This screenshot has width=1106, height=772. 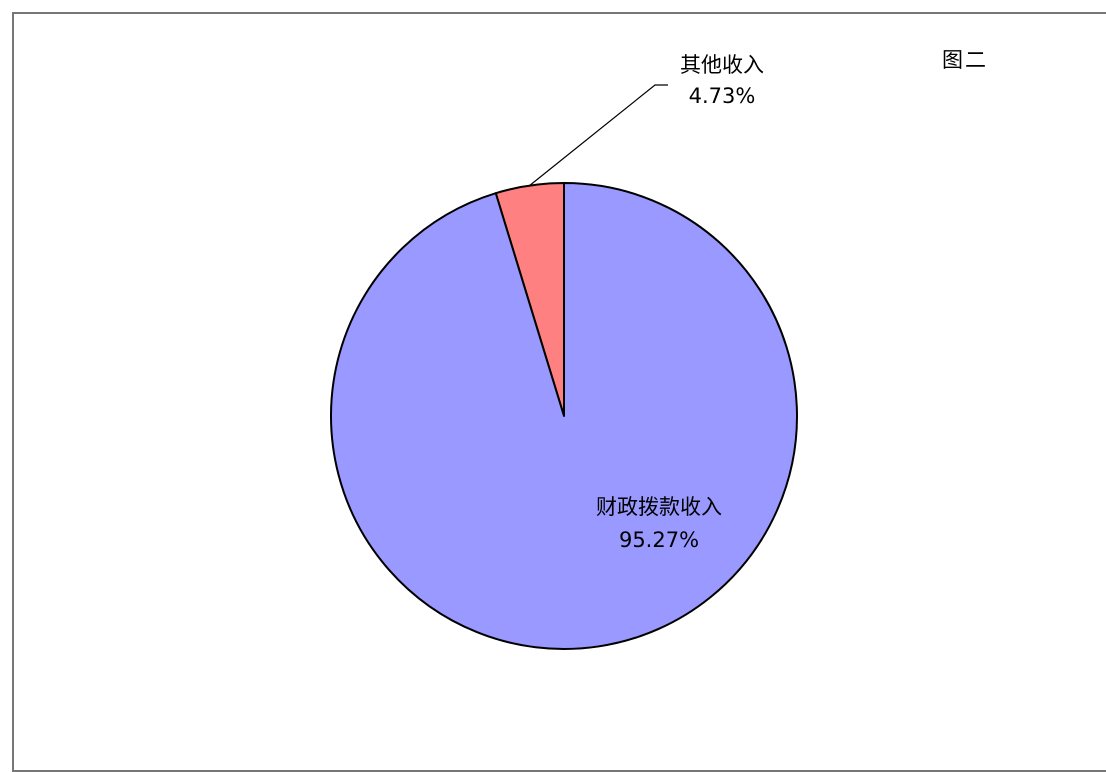 I want to click on figure-label: 图二, so click(x=965, y=60).